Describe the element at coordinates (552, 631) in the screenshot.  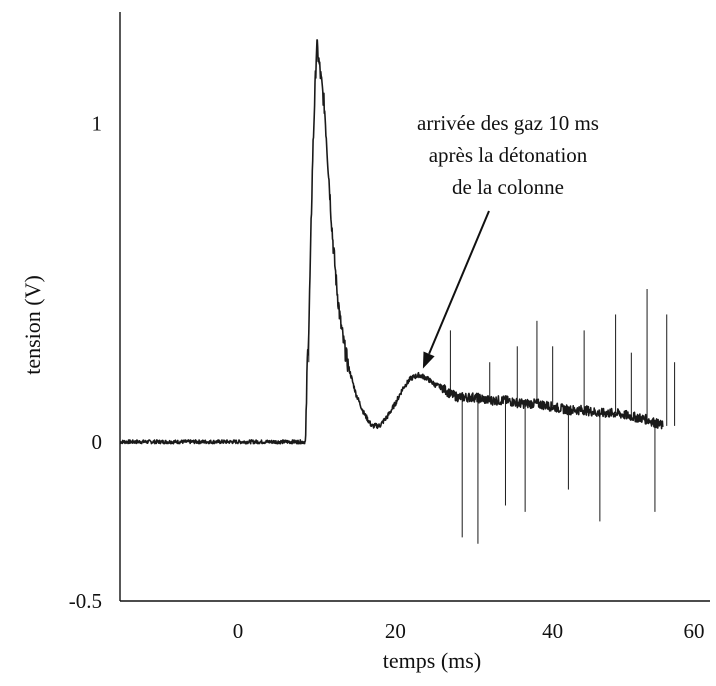
I see `x-tick-label: 40` at that location.